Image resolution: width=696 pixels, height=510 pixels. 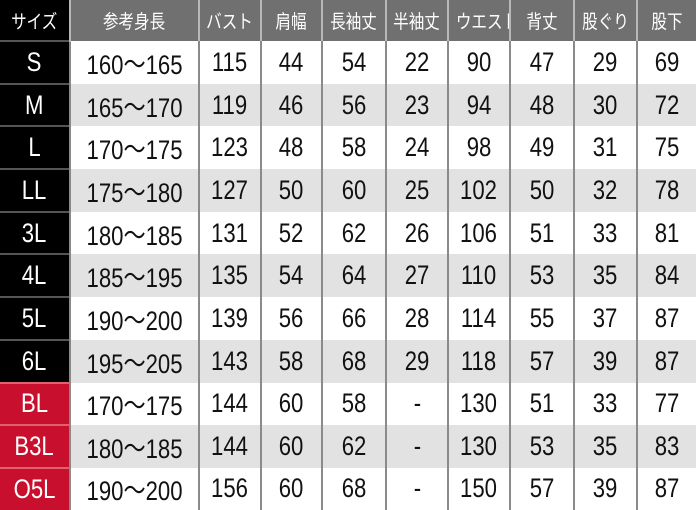 What do you see at coordinates (479, 232) in the screenshot?
I see `cell-value: 106` at bounding box center [479, 232].